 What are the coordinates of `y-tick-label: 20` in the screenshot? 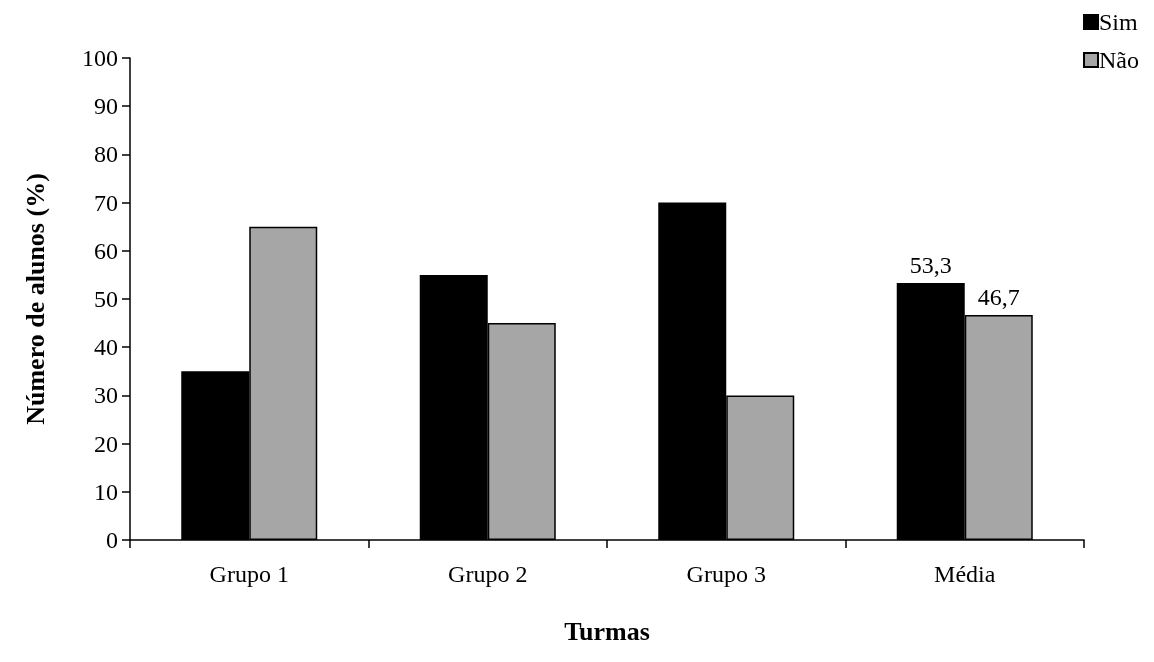 It's located at (106, 443).